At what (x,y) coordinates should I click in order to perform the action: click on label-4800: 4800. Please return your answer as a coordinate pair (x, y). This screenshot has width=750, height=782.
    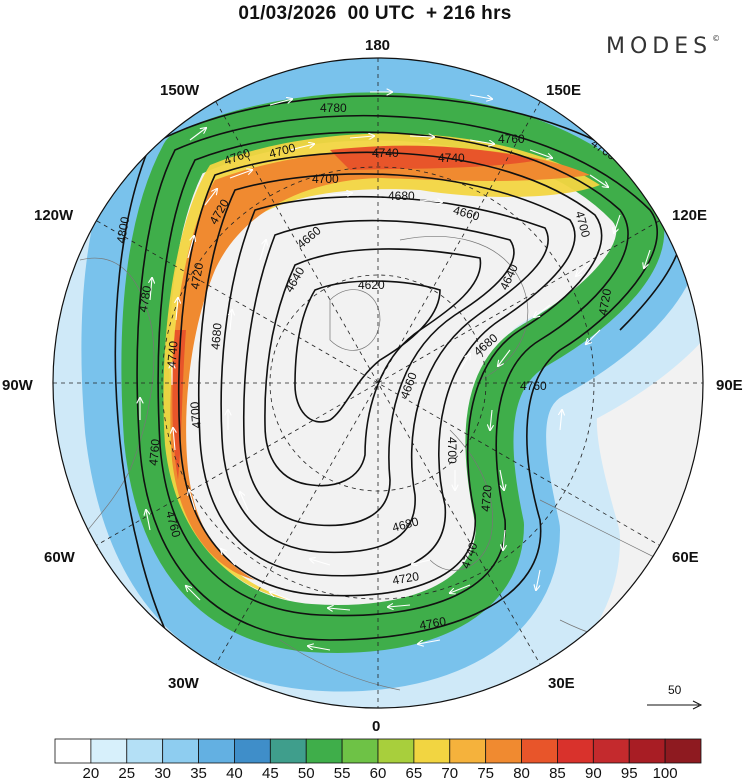
    Looking at the image, I should click on (123, 229).